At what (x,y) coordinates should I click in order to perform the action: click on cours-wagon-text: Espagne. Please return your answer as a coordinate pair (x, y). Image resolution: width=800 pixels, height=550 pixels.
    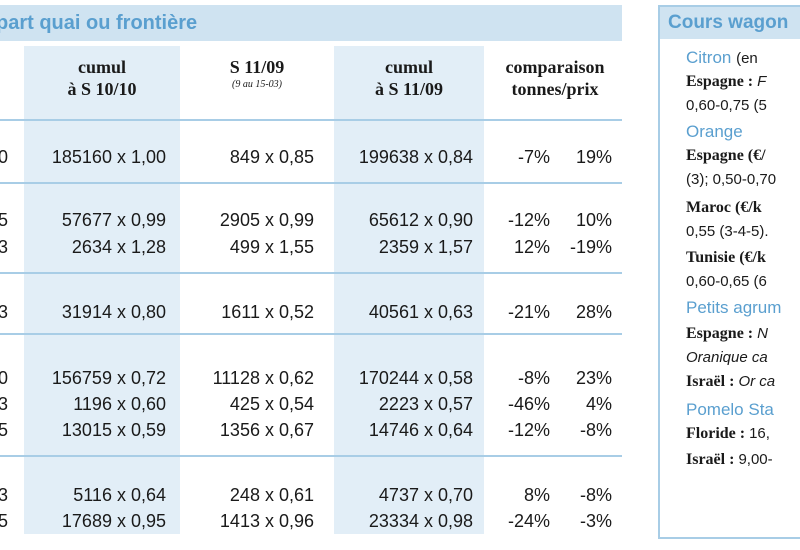
    Looking at the image, I should click on (717, 155).